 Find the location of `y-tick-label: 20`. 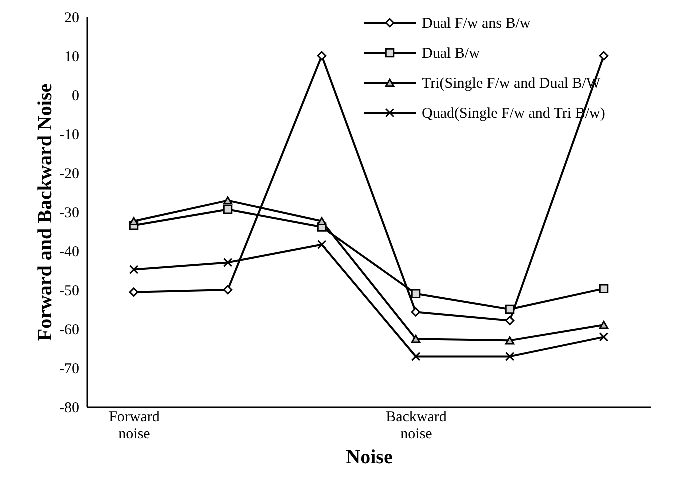

y-tick-label: 20 is located at coordinates (72, 18).